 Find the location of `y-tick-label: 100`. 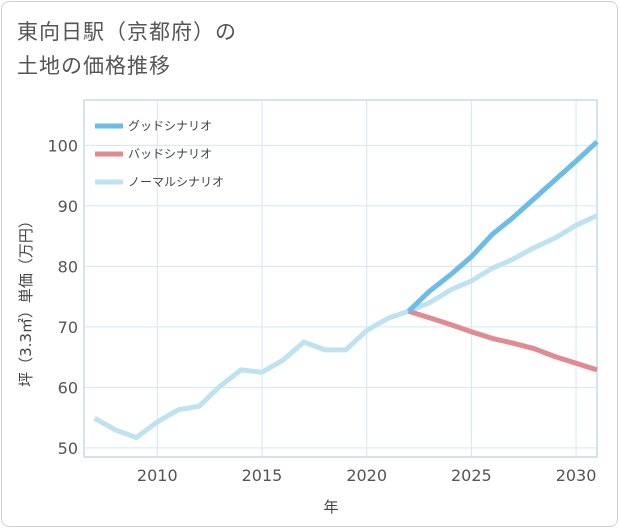

y-tick-label: 100 is located at coordinates (62, 145).